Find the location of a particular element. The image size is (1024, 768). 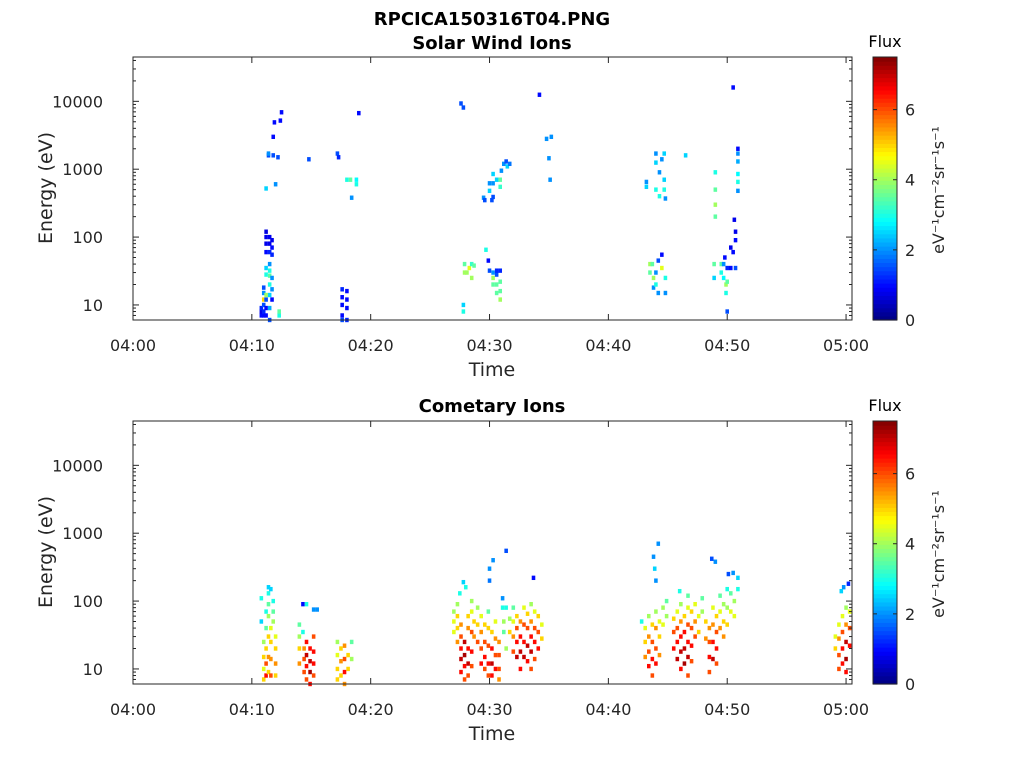

solar-wind-y-tick-label: 10 is located at coordinates (93, 305).